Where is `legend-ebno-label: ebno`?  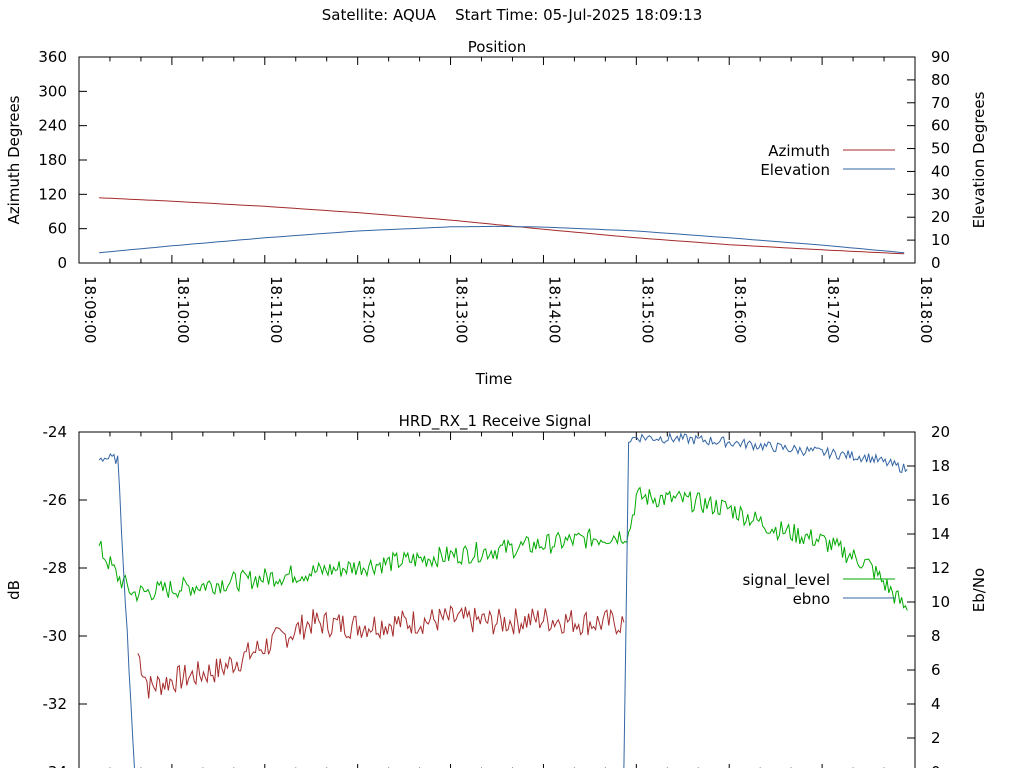 legend-ebno-label: ebno is located at coordinates (811, 599).